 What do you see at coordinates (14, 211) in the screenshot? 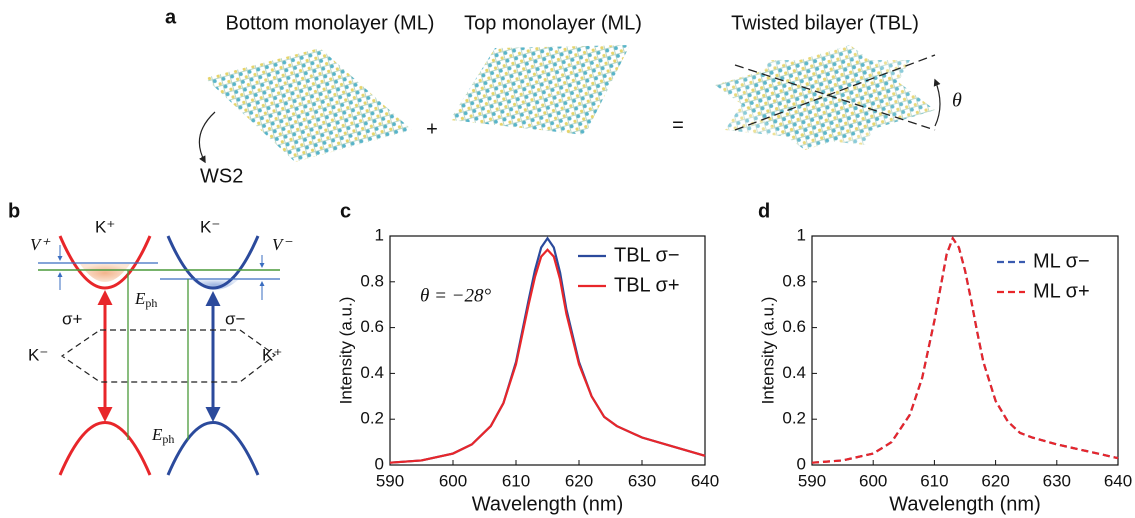
I see `panel-letter: b` at bounding box center [14, 211].